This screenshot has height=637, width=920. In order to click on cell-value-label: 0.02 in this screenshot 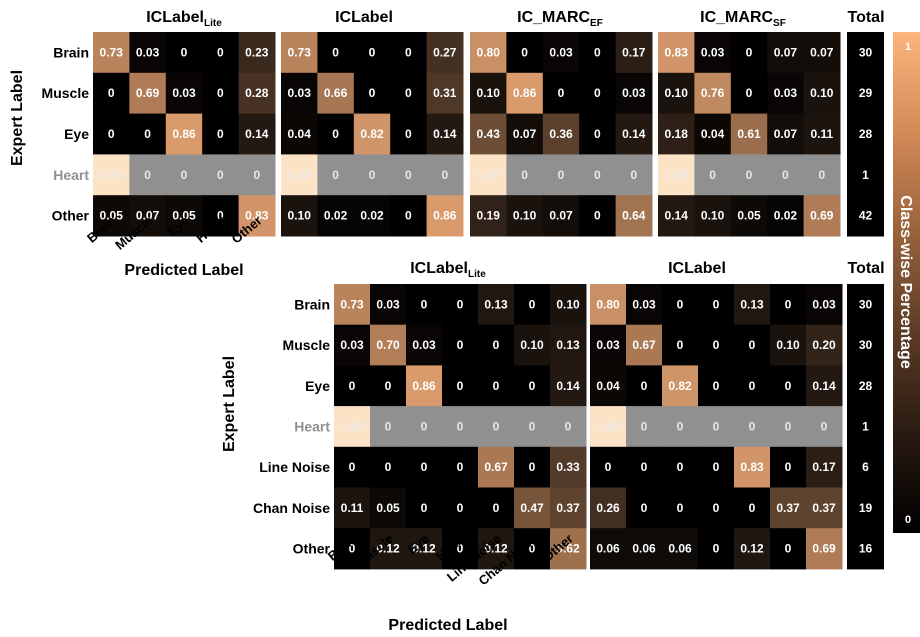, I will do `click(786, 216)`.